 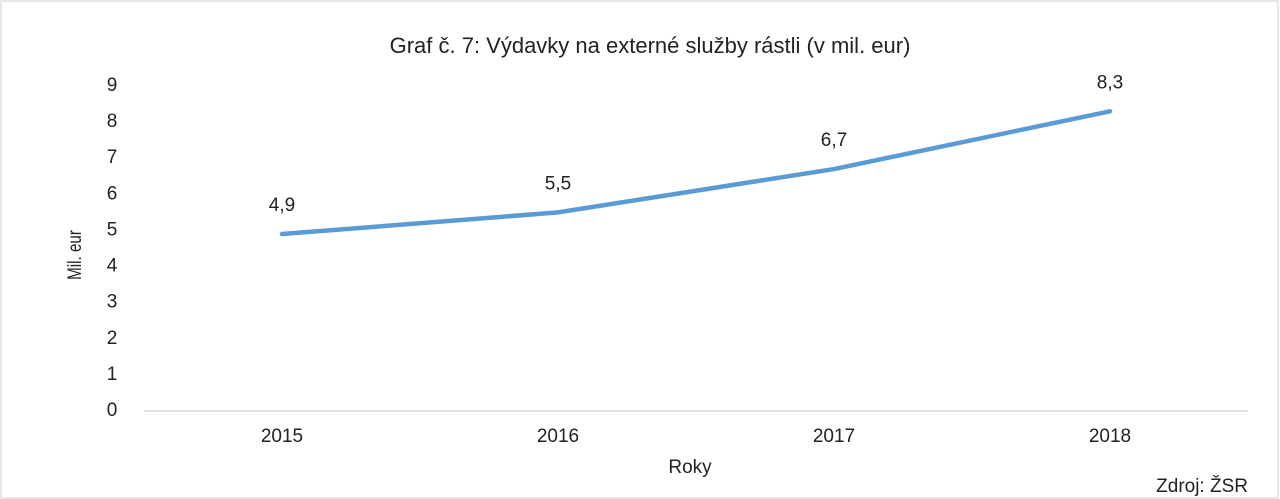 I want to click on data-label: 6,7, so click(x=834, y=140).